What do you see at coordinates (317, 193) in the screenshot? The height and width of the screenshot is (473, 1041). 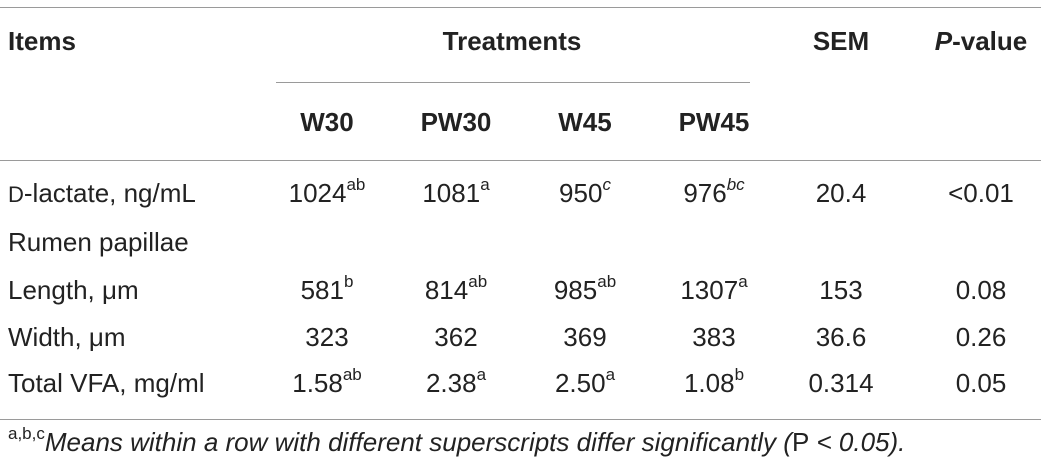 I see `cell-value: 1024` at bounding box center [317, 193].